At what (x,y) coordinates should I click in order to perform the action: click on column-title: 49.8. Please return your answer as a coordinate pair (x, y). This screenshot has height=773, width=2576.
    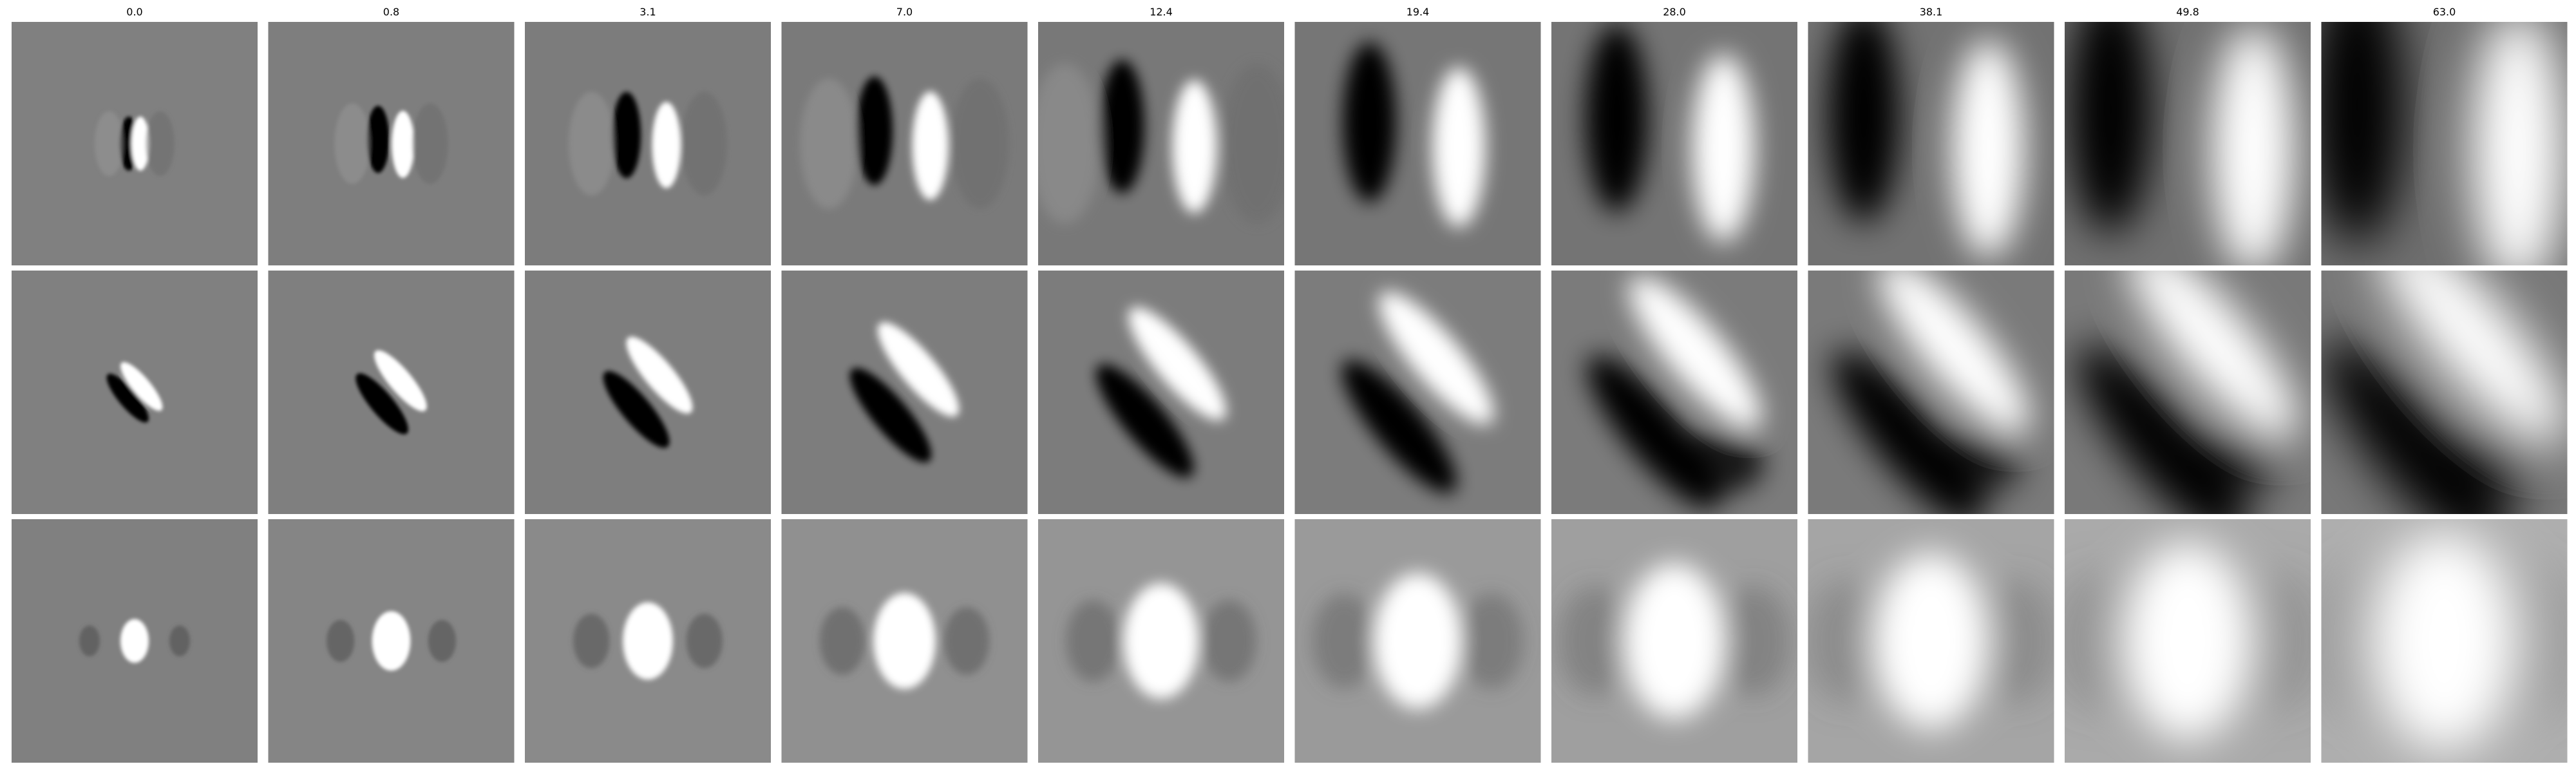
    Looking at the image, I should click on (2187, 12).